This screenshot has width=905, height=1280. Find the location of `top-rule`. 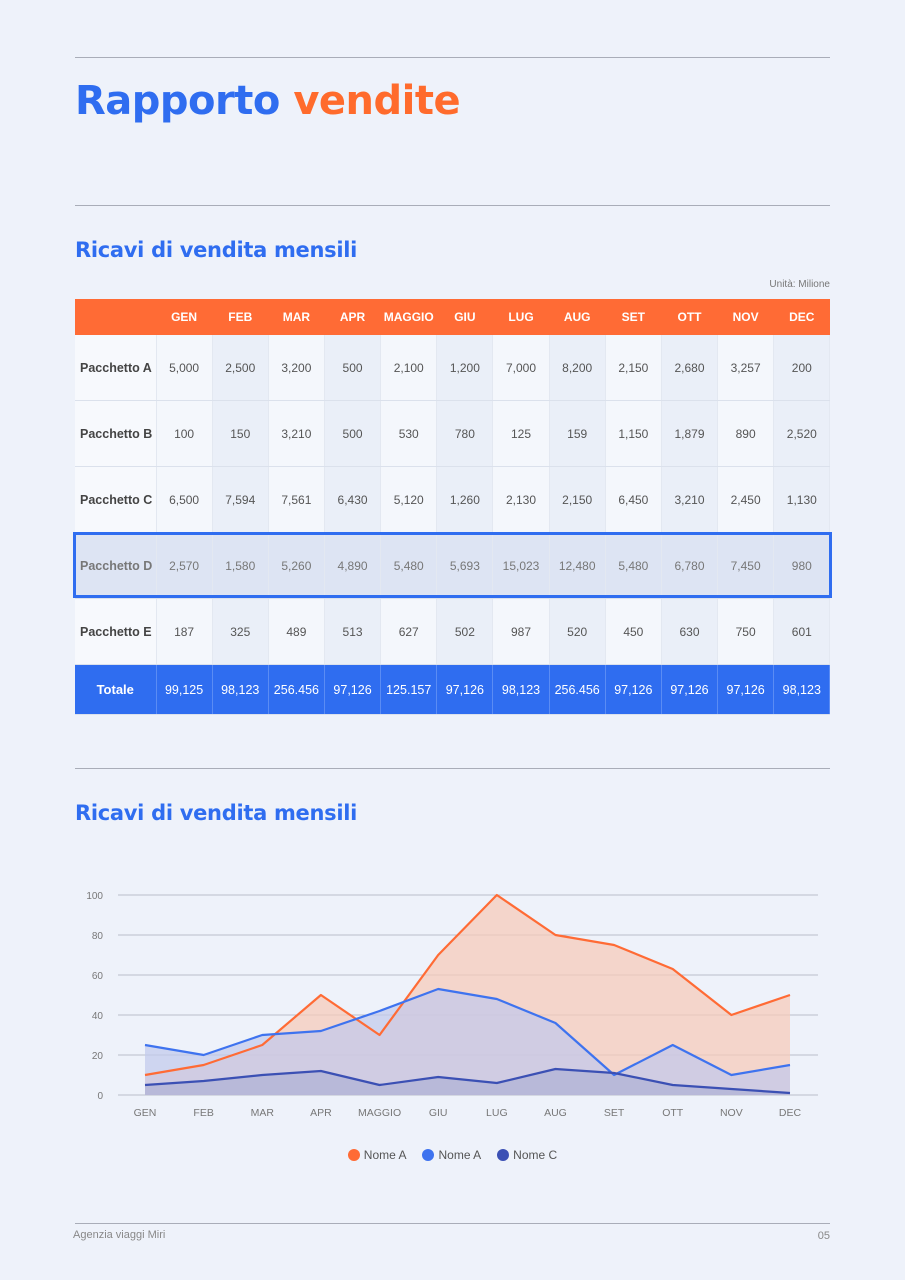

top-rule is located at coordinates (452, 57).